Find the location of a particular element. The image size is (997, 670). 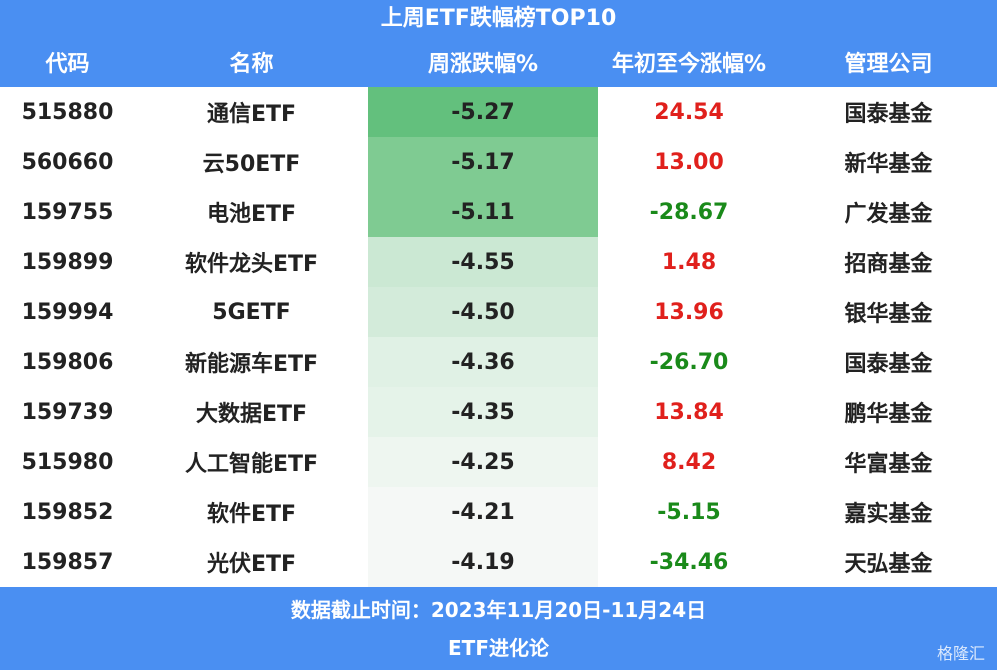

footer-note: 数据截止时间：2023年11月20日-11月24日 is located at coordinates (498, 610).